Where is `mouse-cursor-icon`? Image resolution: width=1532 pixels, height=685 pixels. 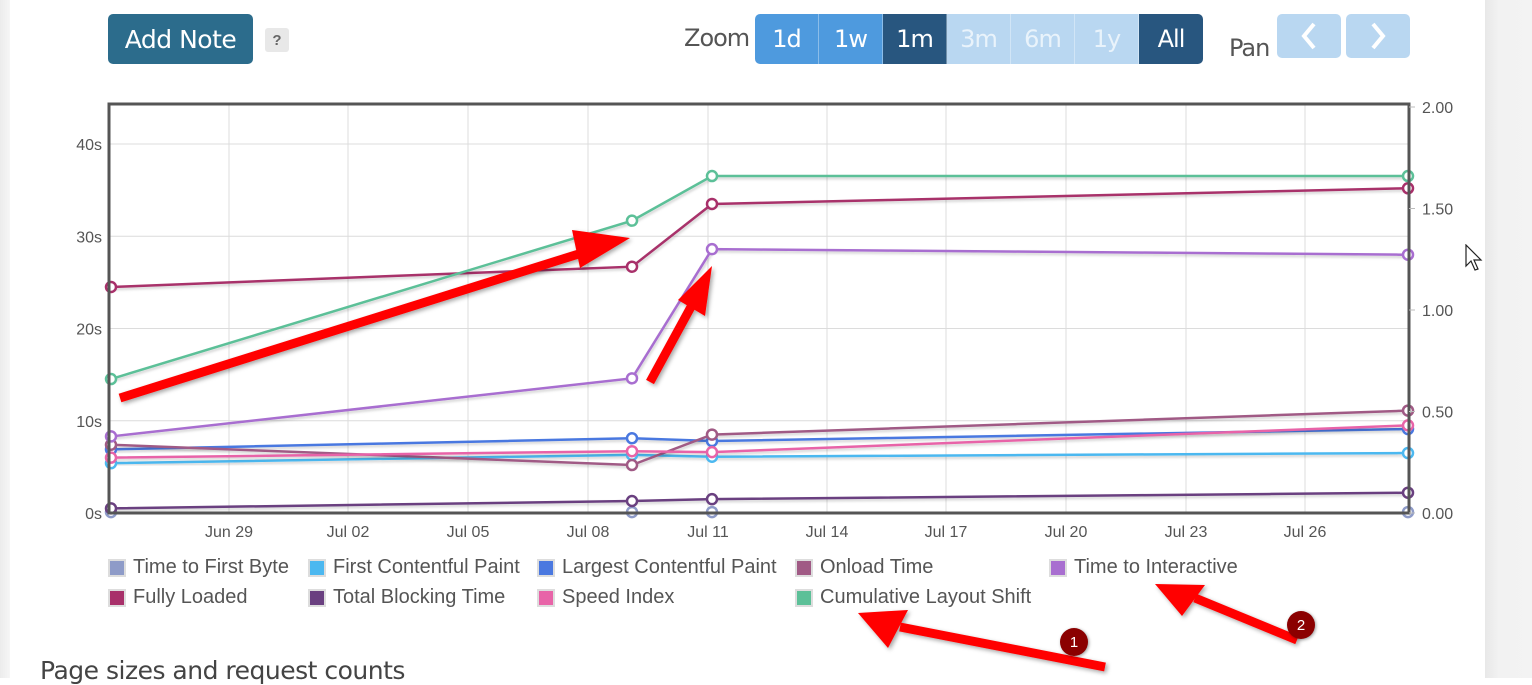 mouse-cursor-icon is located at coordinates (1474, 257).